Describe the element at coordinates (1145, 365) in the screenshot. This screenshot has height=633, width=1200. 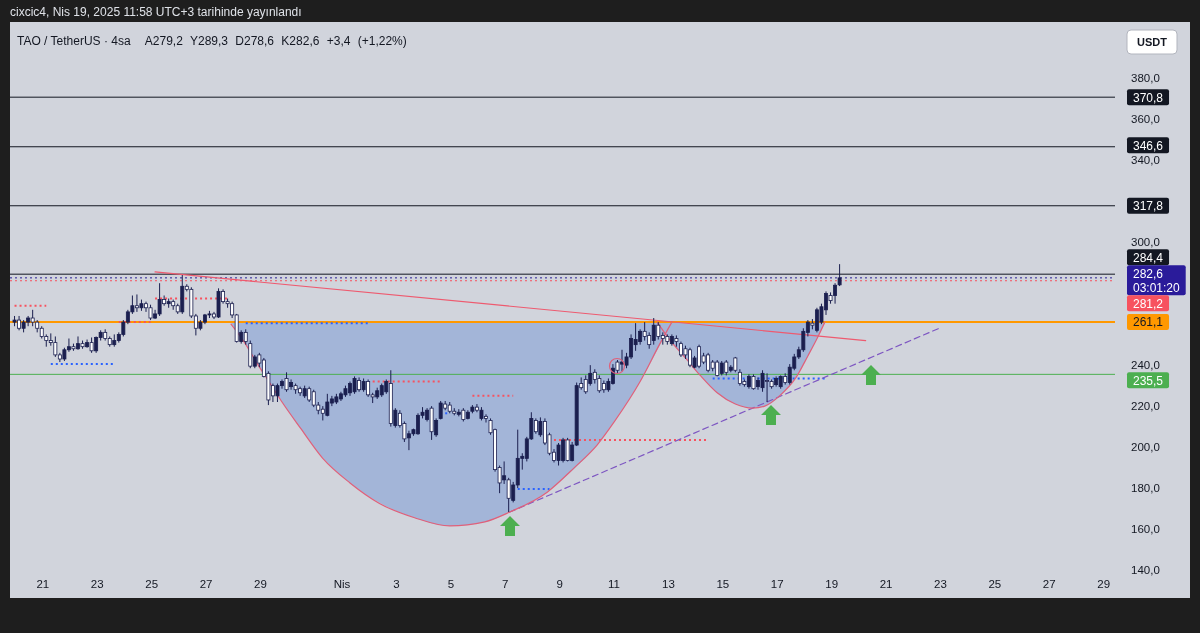
I see `y-tick-label: 240,0` at that location.